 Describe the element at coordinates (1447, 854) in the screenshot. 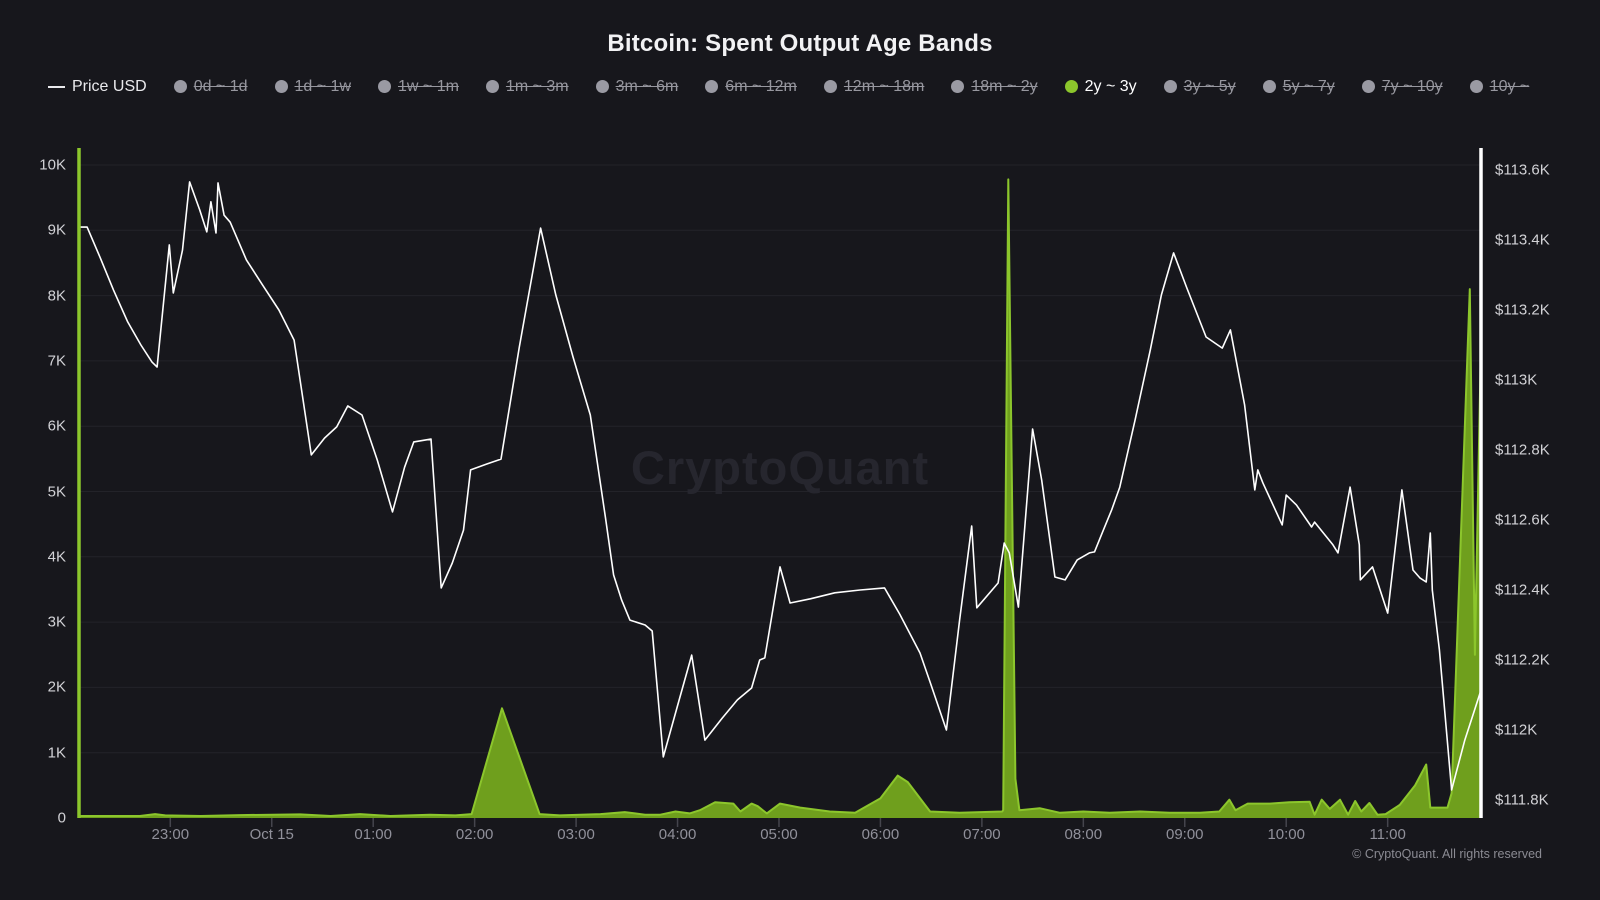

I see `copyright-text: © CryptoQuant. All rights reserved` at that location.